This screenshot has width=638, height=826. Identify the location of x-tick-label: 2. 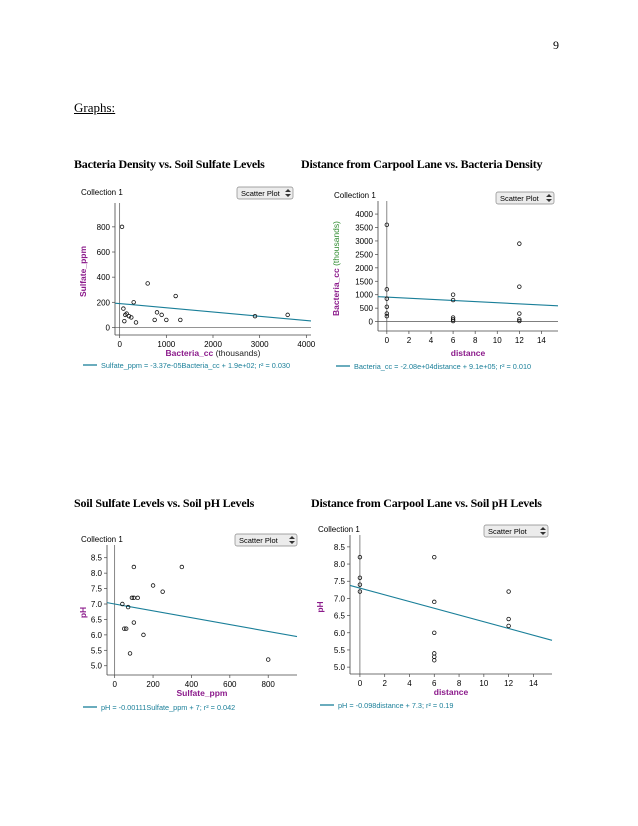
(384, 683).